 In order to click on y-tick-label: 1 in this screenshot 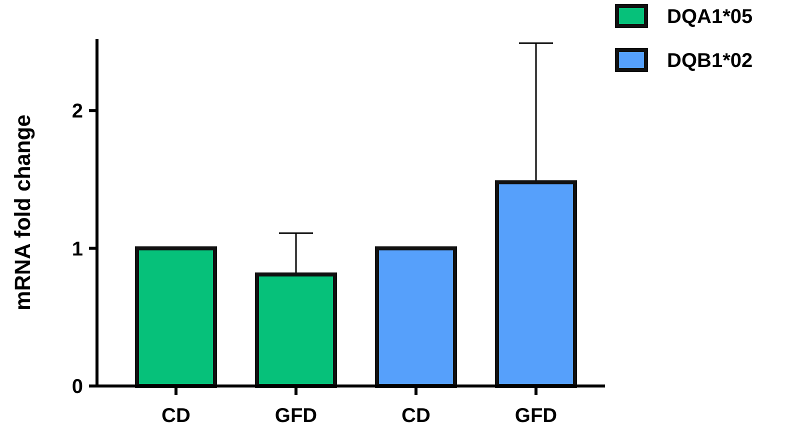, I will do `click(77, 249)`.